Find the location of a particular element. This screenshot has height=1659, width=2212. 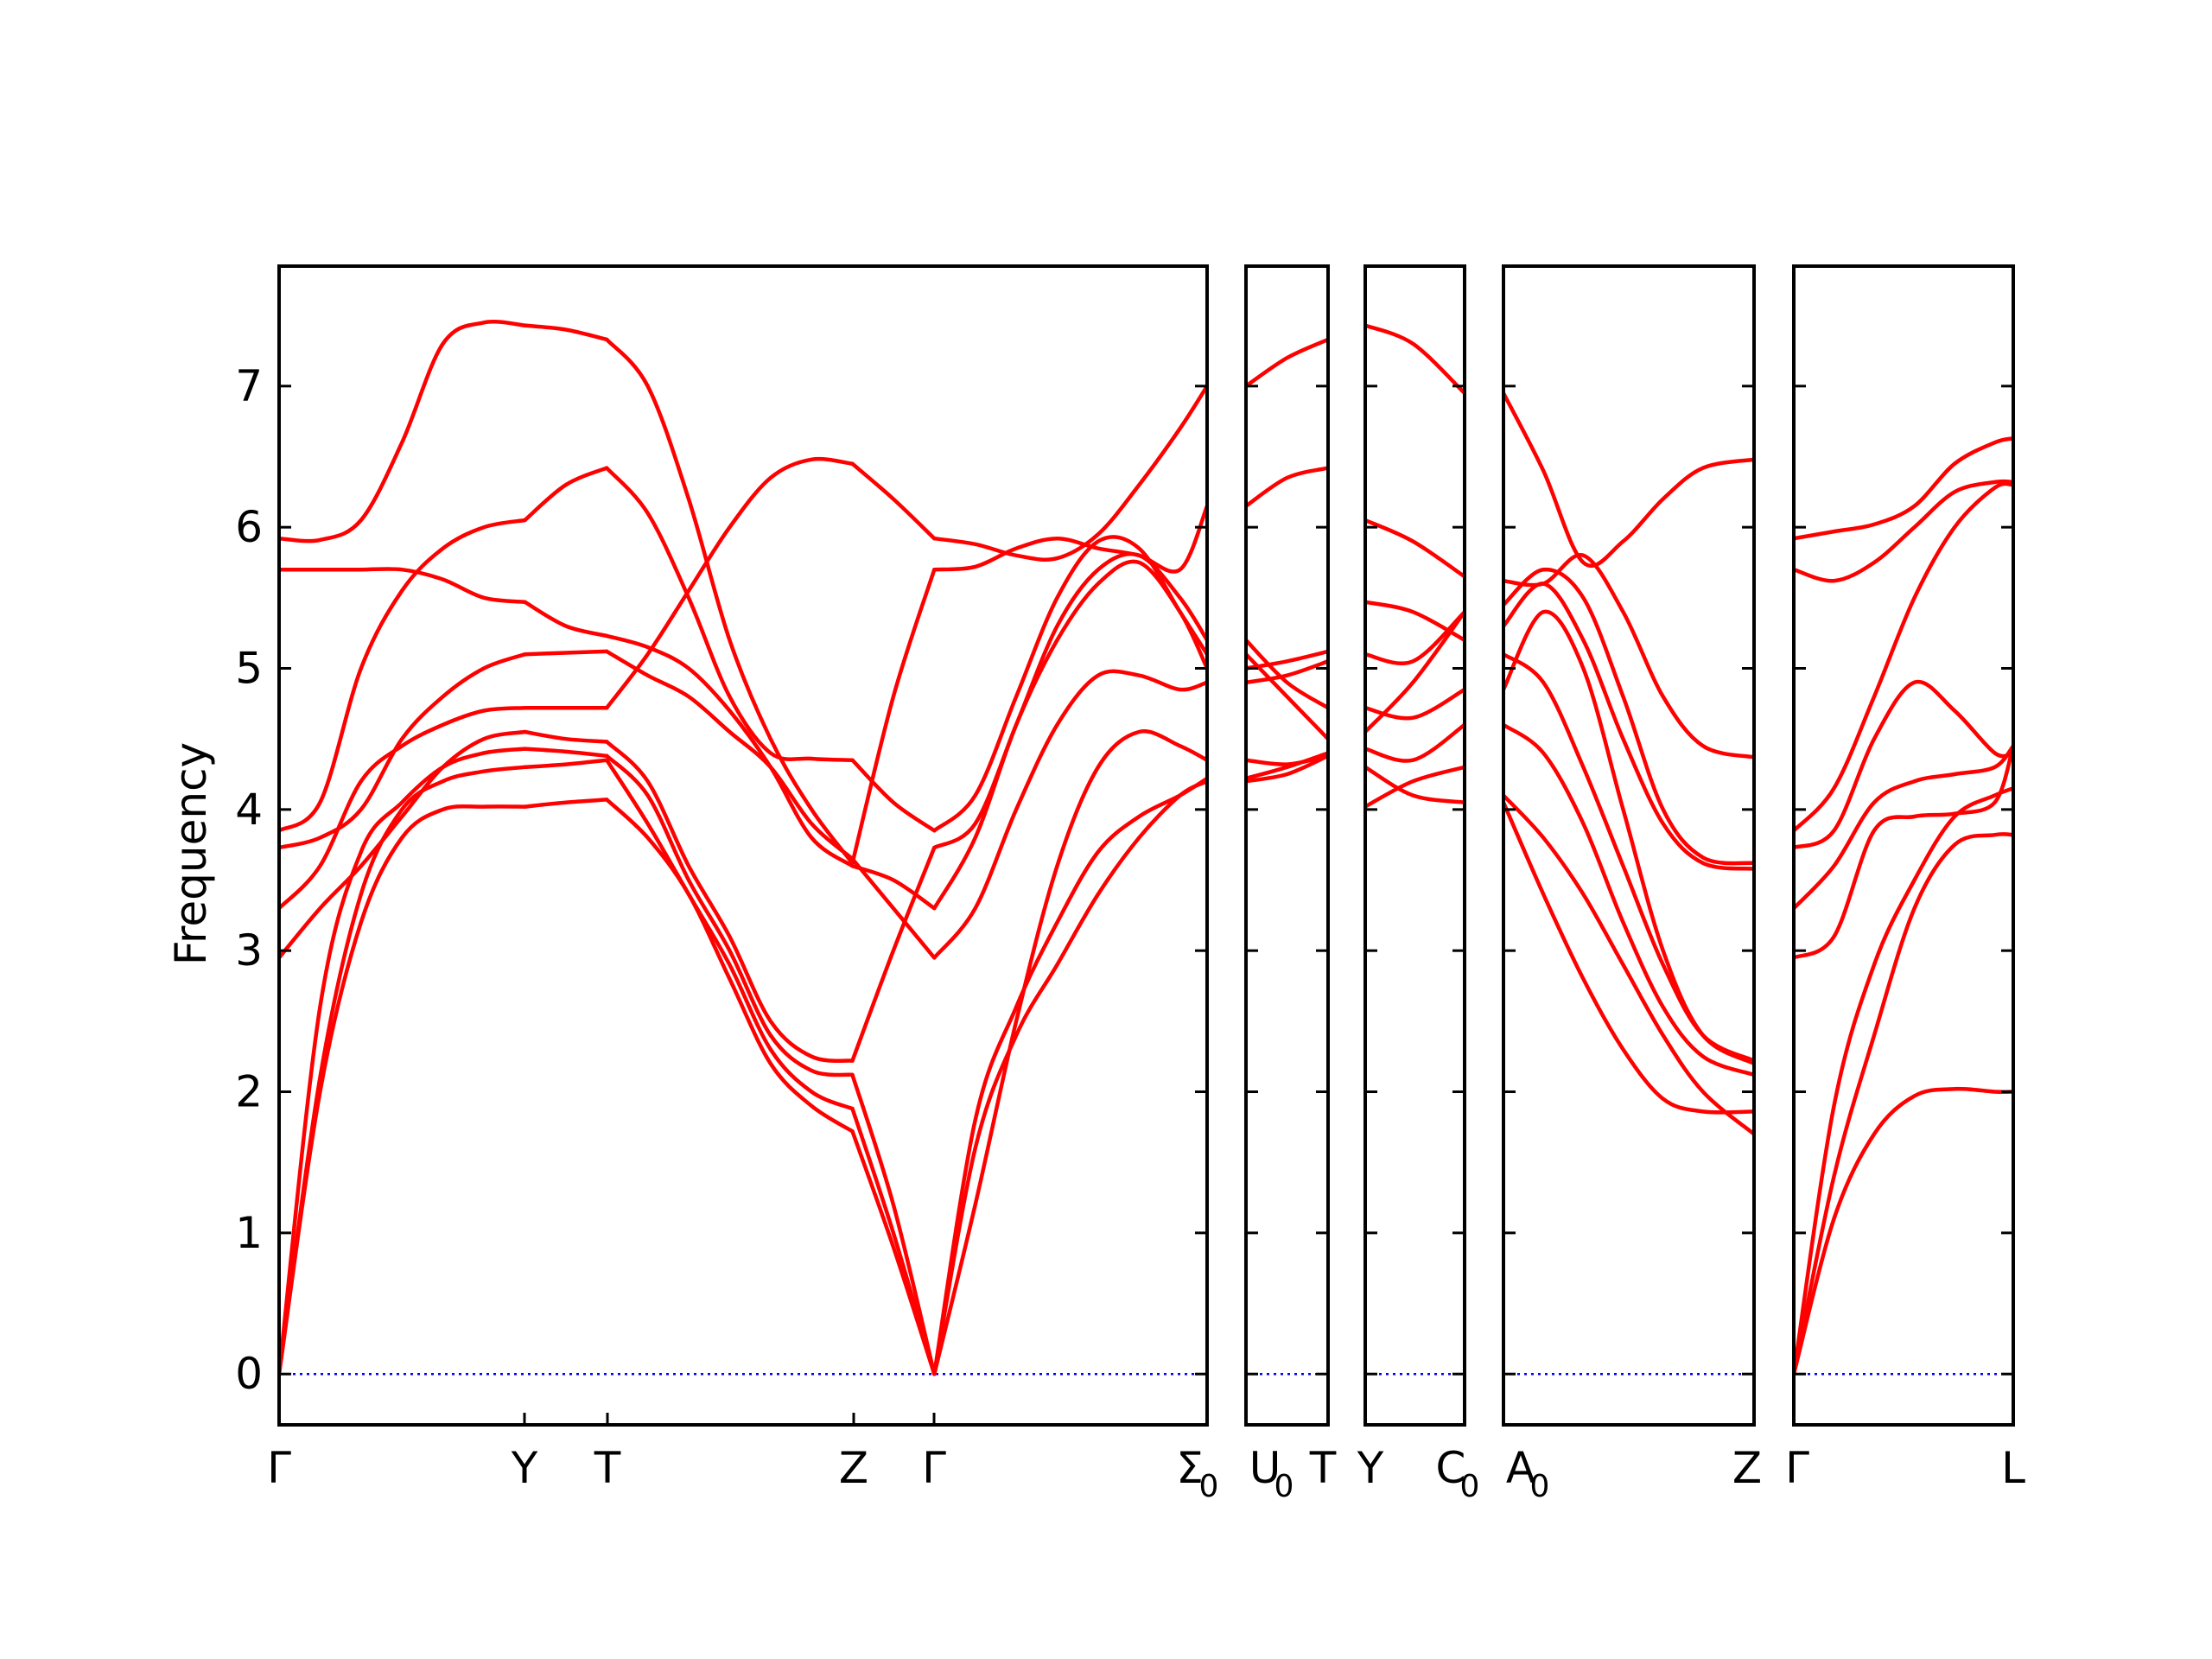

phonon-band-p1-s3-b9 is located at coordinates (729, 601).